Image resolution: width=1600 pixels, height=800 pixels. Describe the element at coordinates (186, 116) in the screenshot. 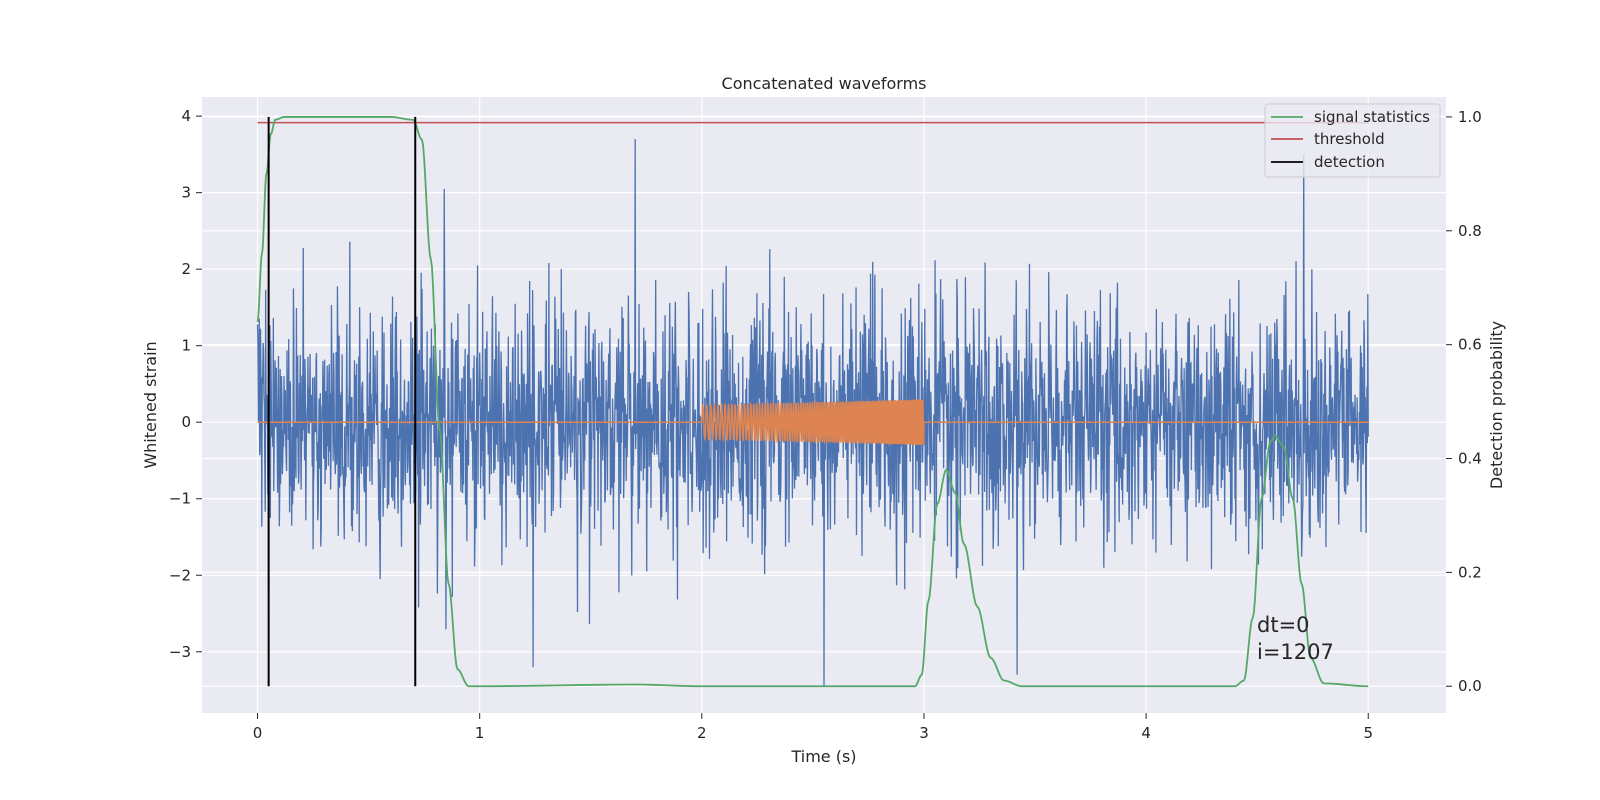

I see `y-tick-label-7: 4` at that location.